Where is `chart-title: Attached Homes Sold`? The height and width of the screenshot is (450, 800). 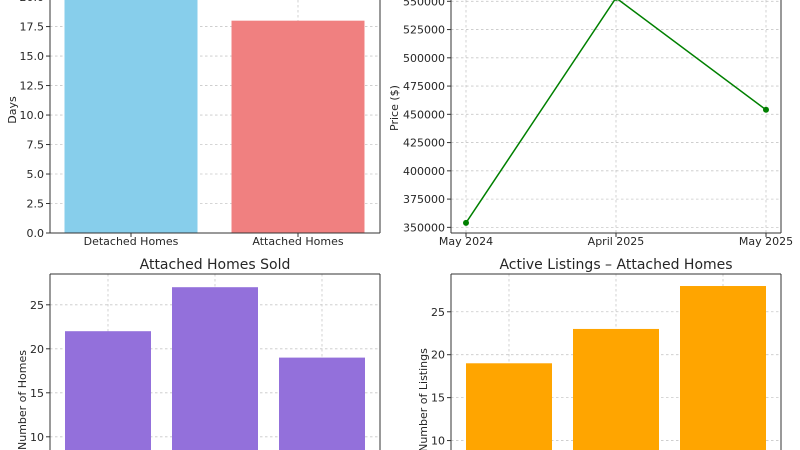
chart-title: Attached Homes Sold is located at coordinates (215, 265).